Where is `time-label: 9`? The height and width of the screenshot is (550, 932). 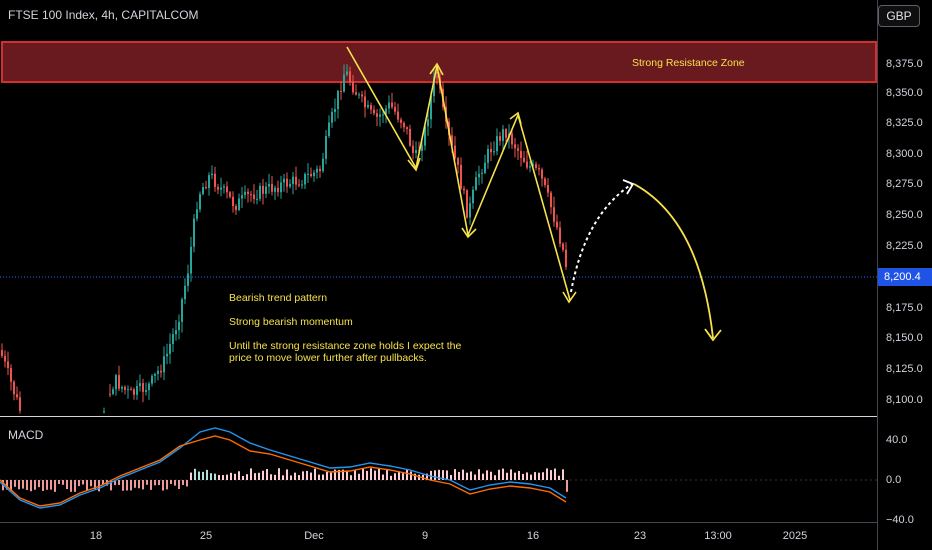
time-label: 9 is located at coordinates (425, 536).